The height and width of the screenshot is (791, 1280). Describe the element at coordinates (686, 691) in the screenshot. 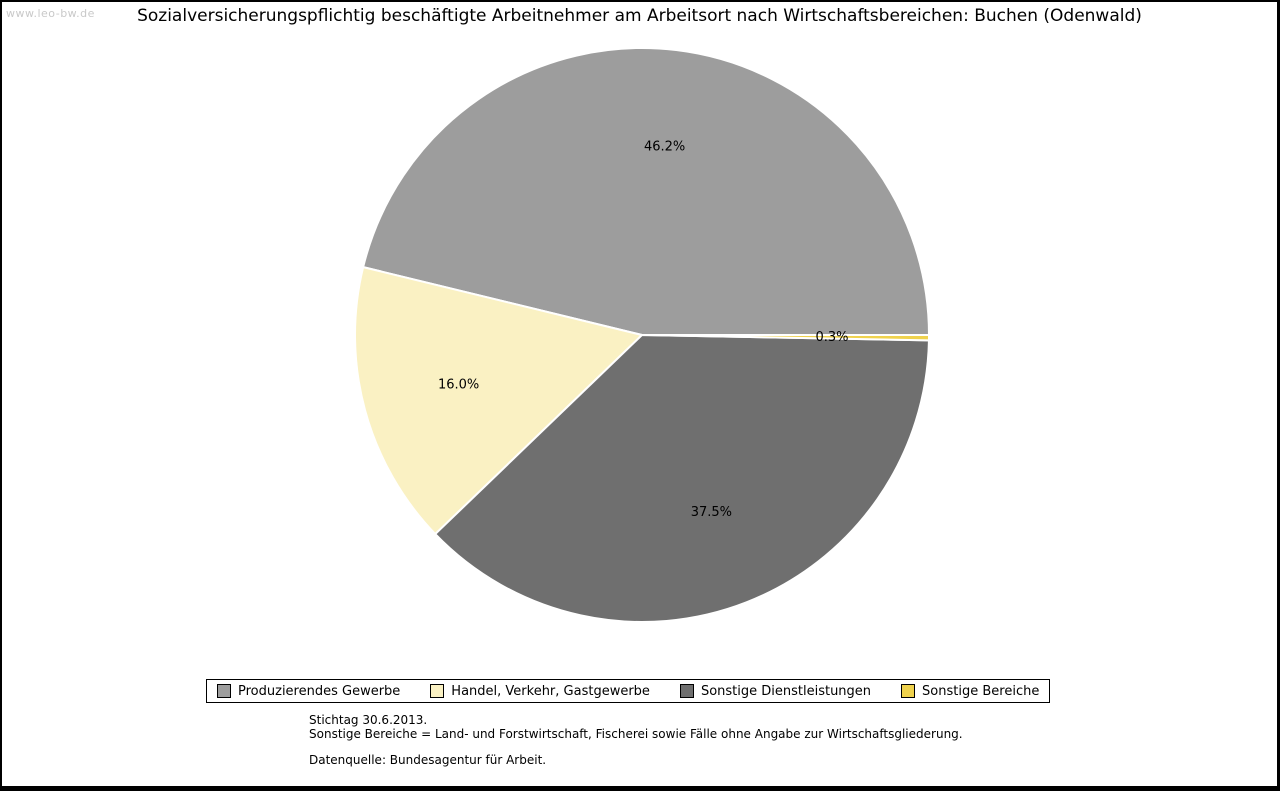

I see `legend-swatch-sonstige-dienstleistungen` at that location.